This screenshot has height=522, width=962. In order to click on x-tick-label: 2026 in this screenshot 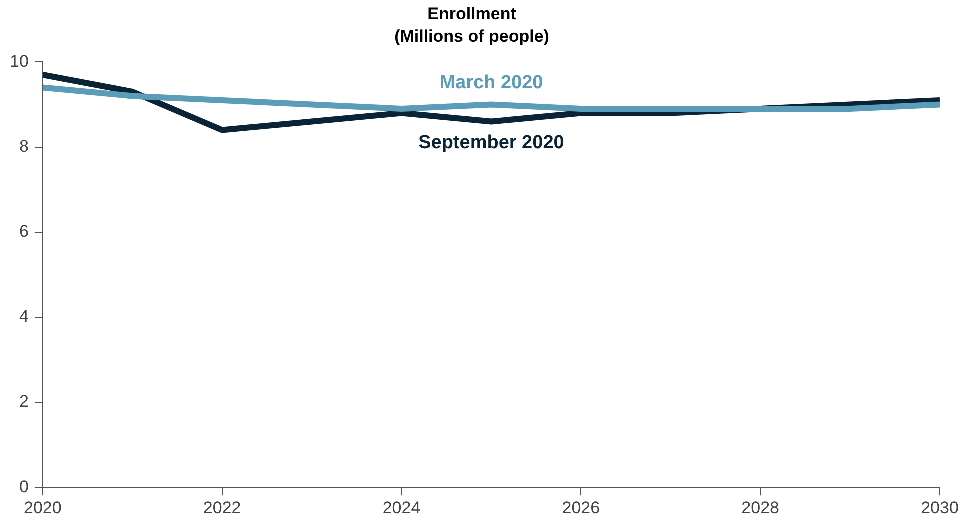, I will do `click(581, 508)`.